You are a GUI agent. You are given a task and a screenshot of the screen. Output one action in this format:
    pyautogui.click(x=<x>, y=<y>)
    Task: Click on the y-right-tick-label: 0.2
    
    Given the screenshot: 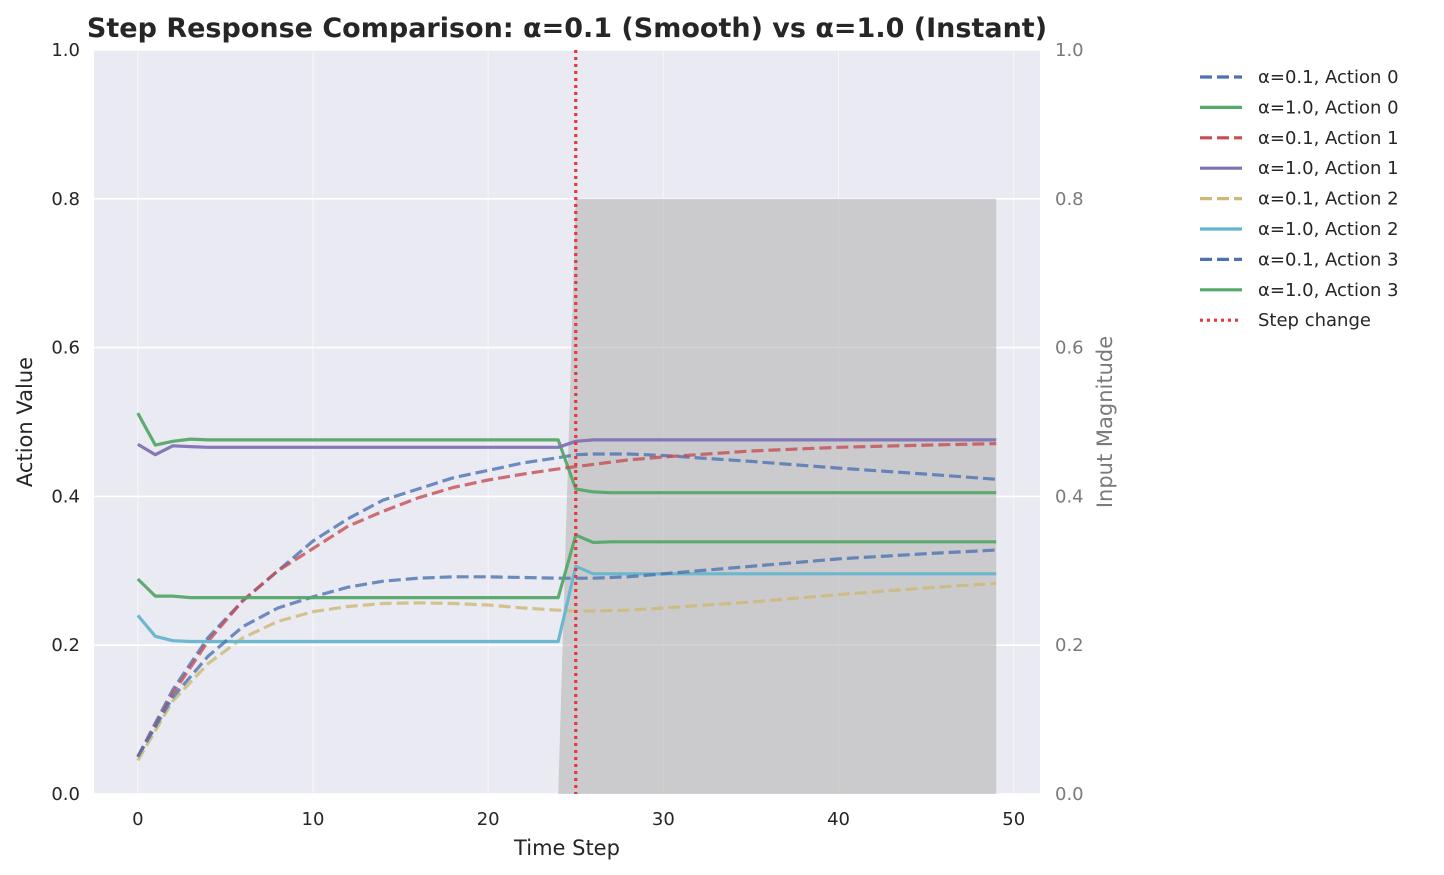 What is the action you would take?
    pyautogui.click(x=1069, y=645)
    